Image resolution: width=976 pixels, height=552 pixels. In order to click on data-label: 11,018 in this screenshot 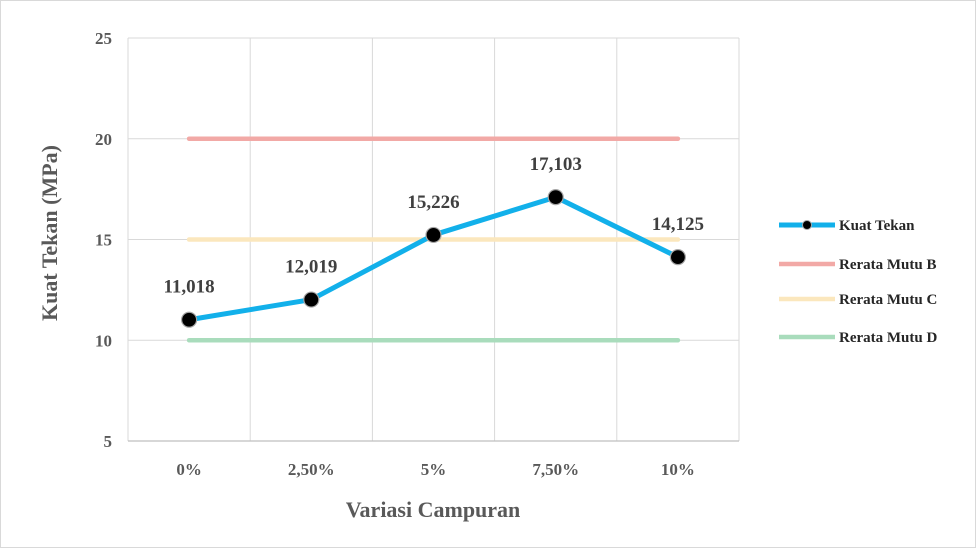, I will do `click(188, 287)`.